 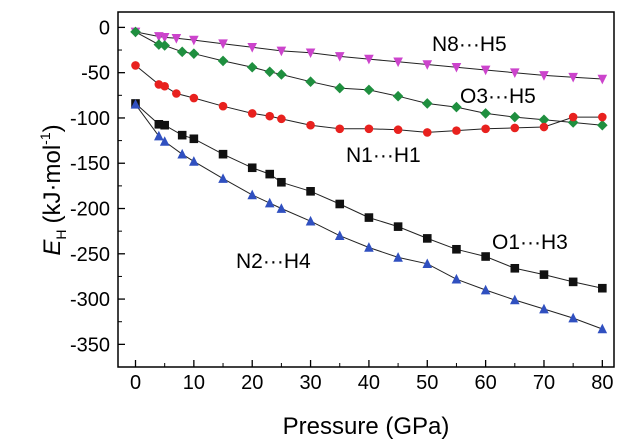 I want to click on x-tick-label: 20, so click(x=252, y=383).